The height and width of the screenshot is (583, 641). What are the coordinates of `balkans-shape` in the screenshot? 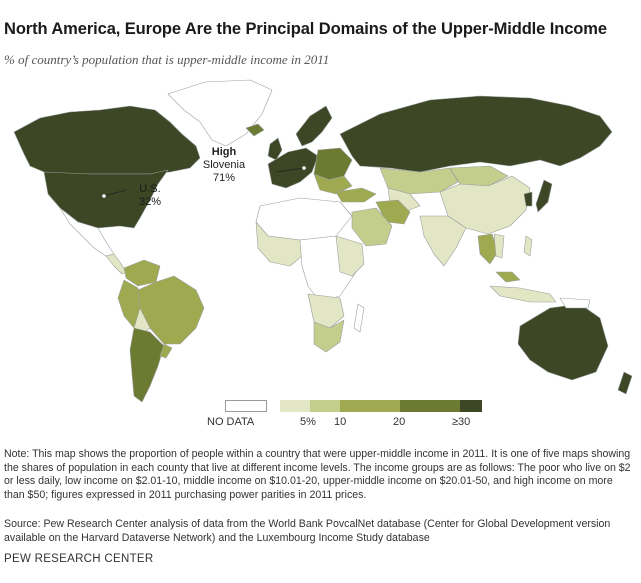 It's located at (333, 184).